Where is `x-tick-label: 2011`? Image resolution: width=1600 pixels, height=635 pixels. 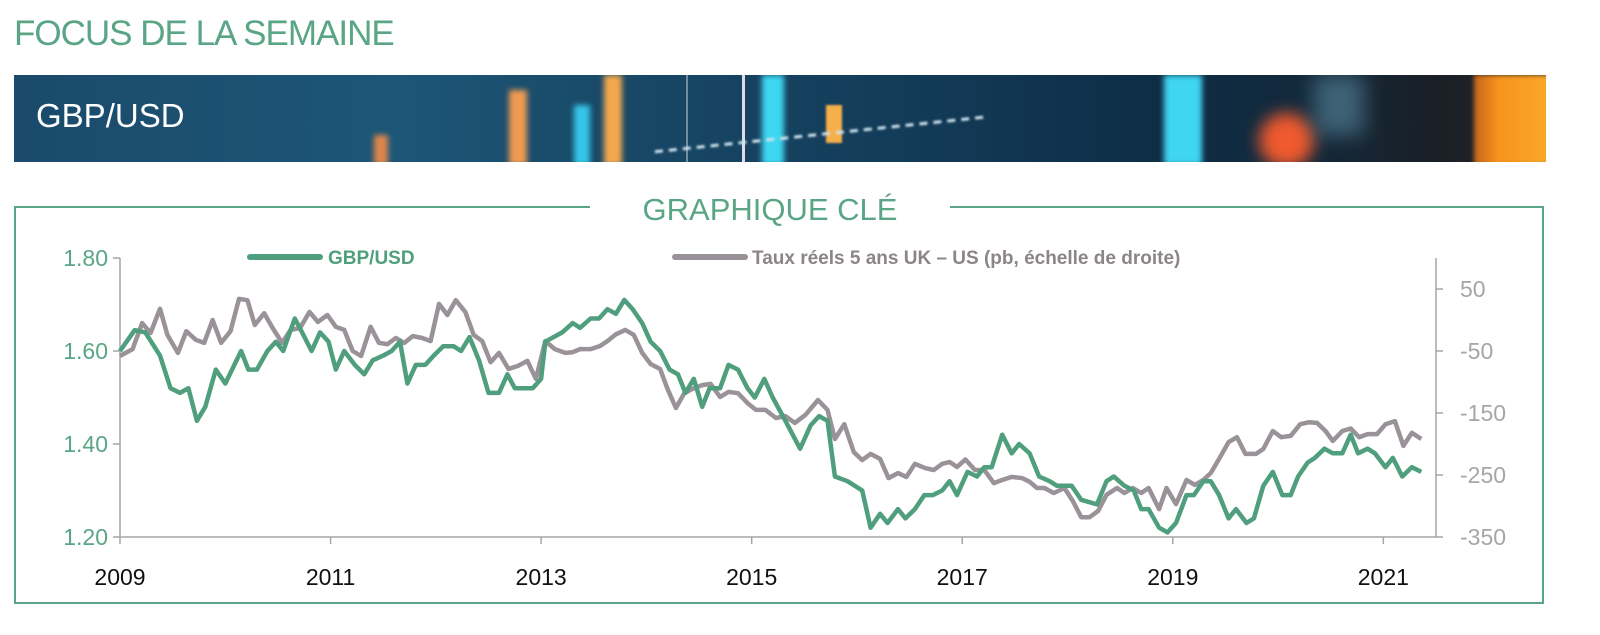
x-tick-label: 2011 is located at coordinates (330, 577).